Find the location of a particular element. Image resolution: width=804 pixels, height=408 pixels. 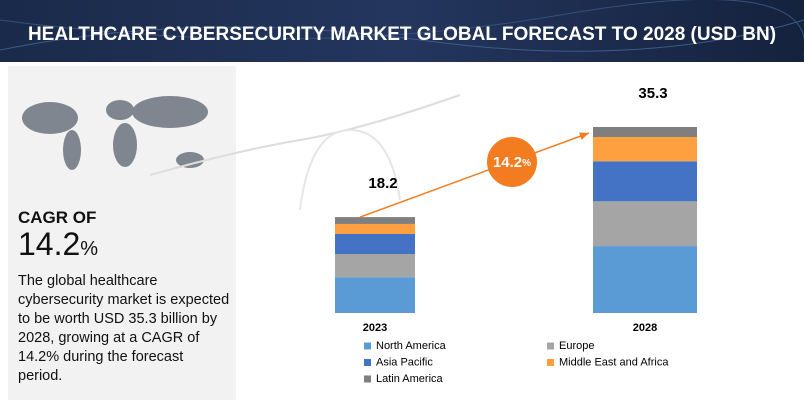

cagr-value: 14.2% is located at coordinates (58, 246).